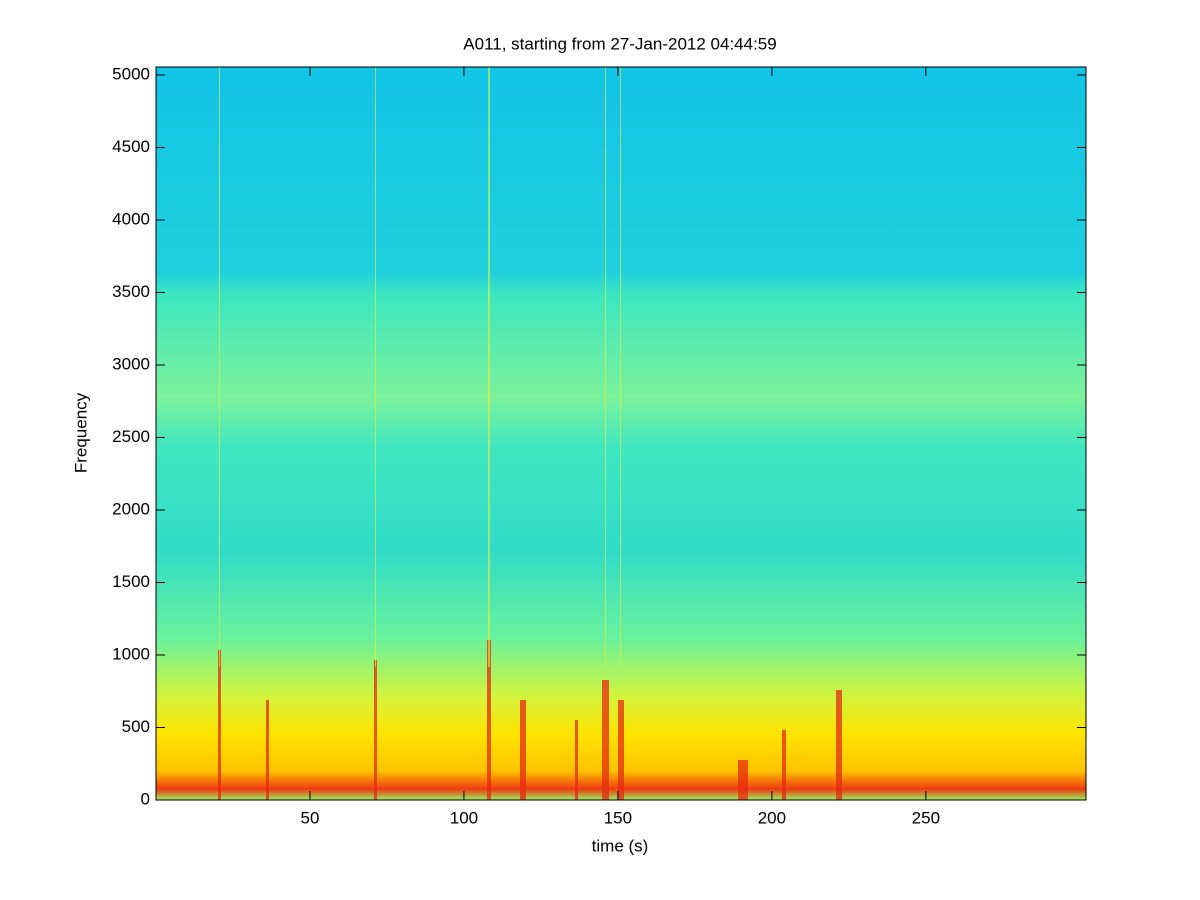 This screenshot has height=900, width=1200. Describe the element at coordinates (131, 581) in the screenshot. I see `y-tick-label: 1500` at that location.